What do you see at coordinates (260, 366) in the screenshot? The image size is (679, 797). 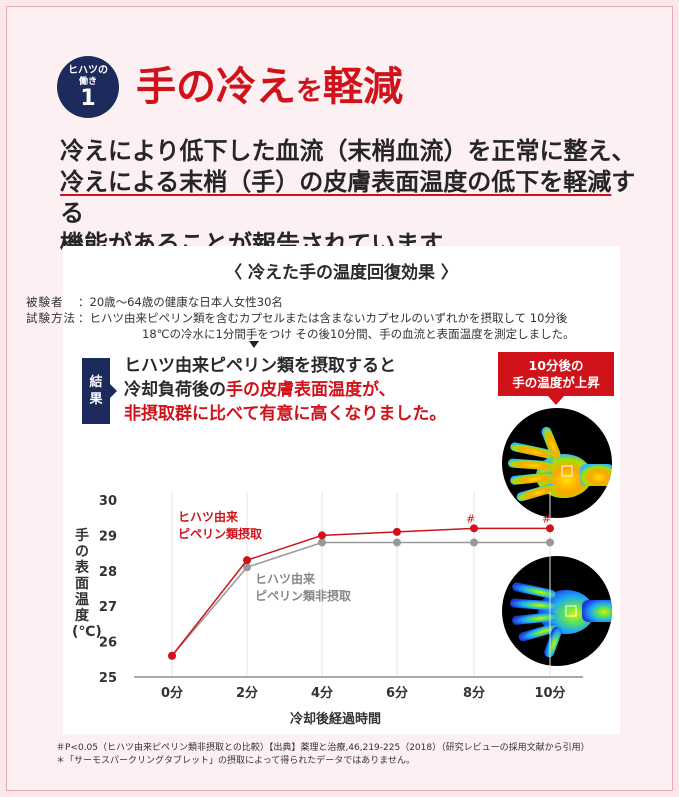 I see `result-line1: ヒハツ由来ピペリン類を摂取すると` at bounding box center [260, 366].